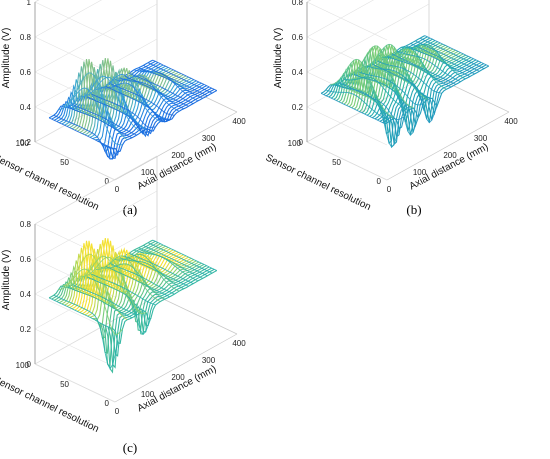 The width and height of the screenshot is (550, 459). What do you see at coordinates (29, 364) in the screenshot?
I see `z-tick-label: 0` at bounding box center [29, 364].